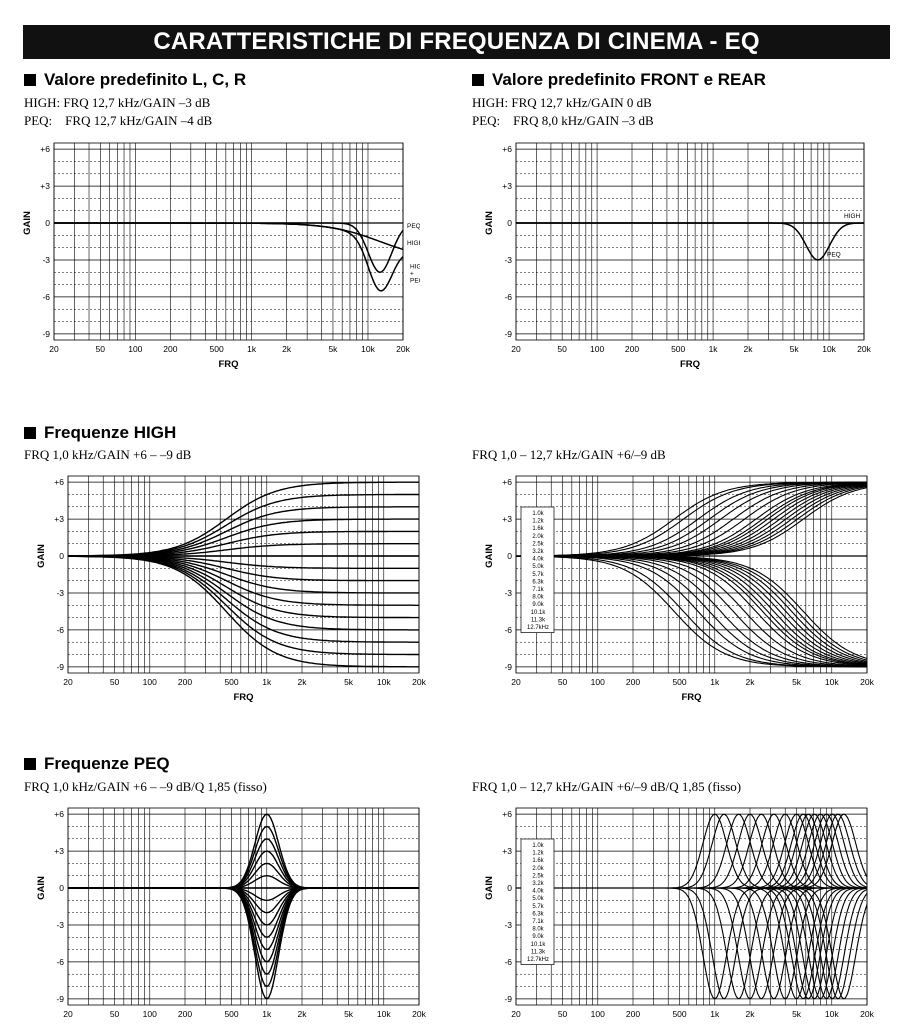 Image resolution: width=913 pixels, height=1024 pixels. Describe the element at coordinates (832, 1014) in the screenshot. I see `x-tick-label: 10k` at that location.